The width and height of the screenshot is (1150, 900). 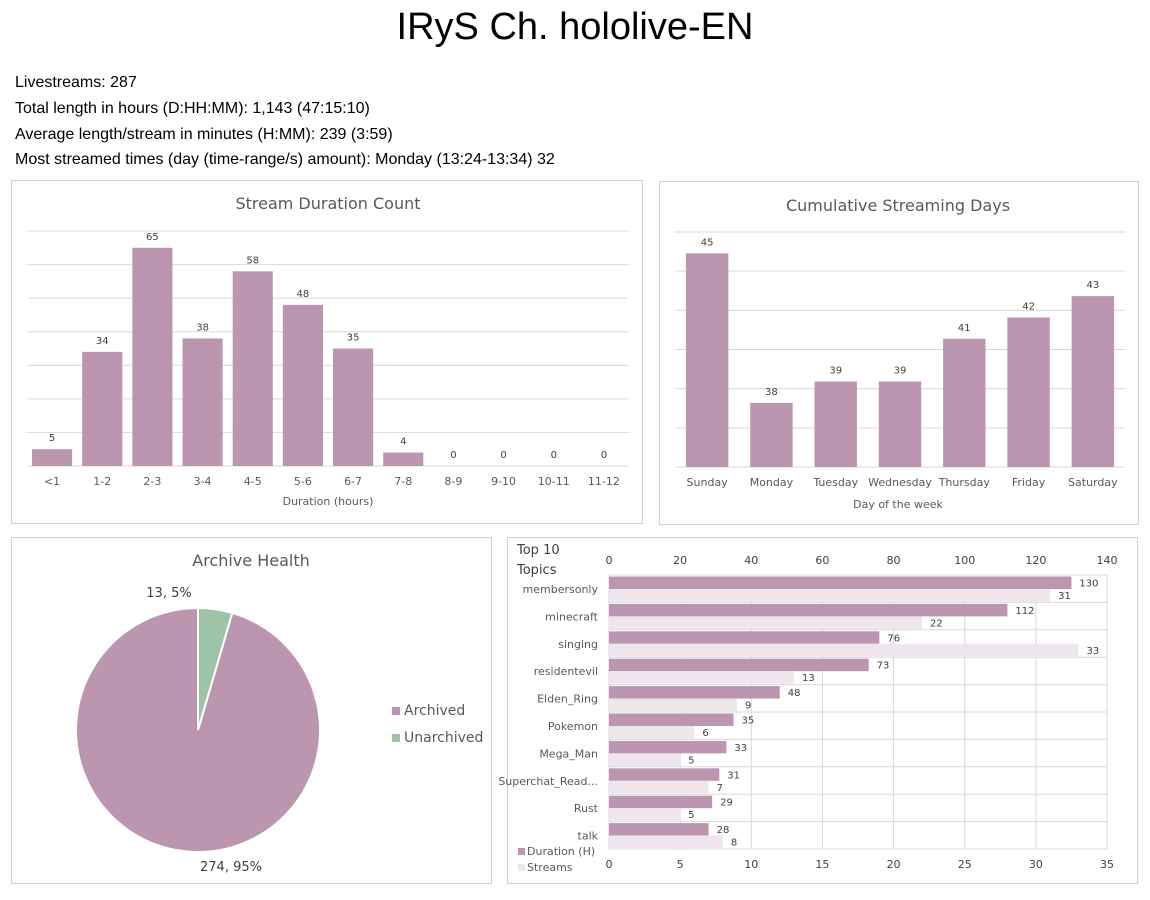 What do you see at coordinates (822, 560) in the screenshot?
I see `top-axis-tick-label: 60` at bounding box center [822, 560].